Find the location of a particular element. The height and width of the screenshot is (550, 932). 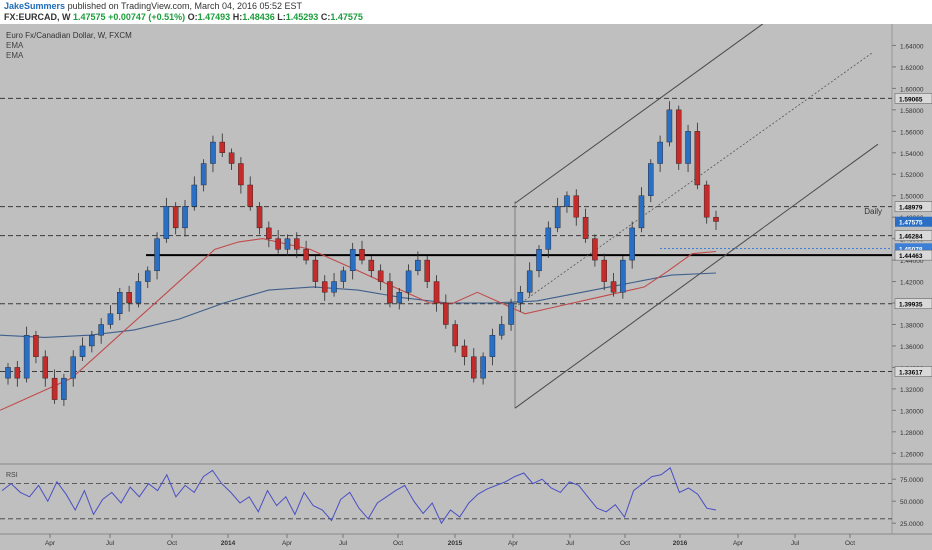

time-tick-label: 2015 is located at coordinates (455, 543).